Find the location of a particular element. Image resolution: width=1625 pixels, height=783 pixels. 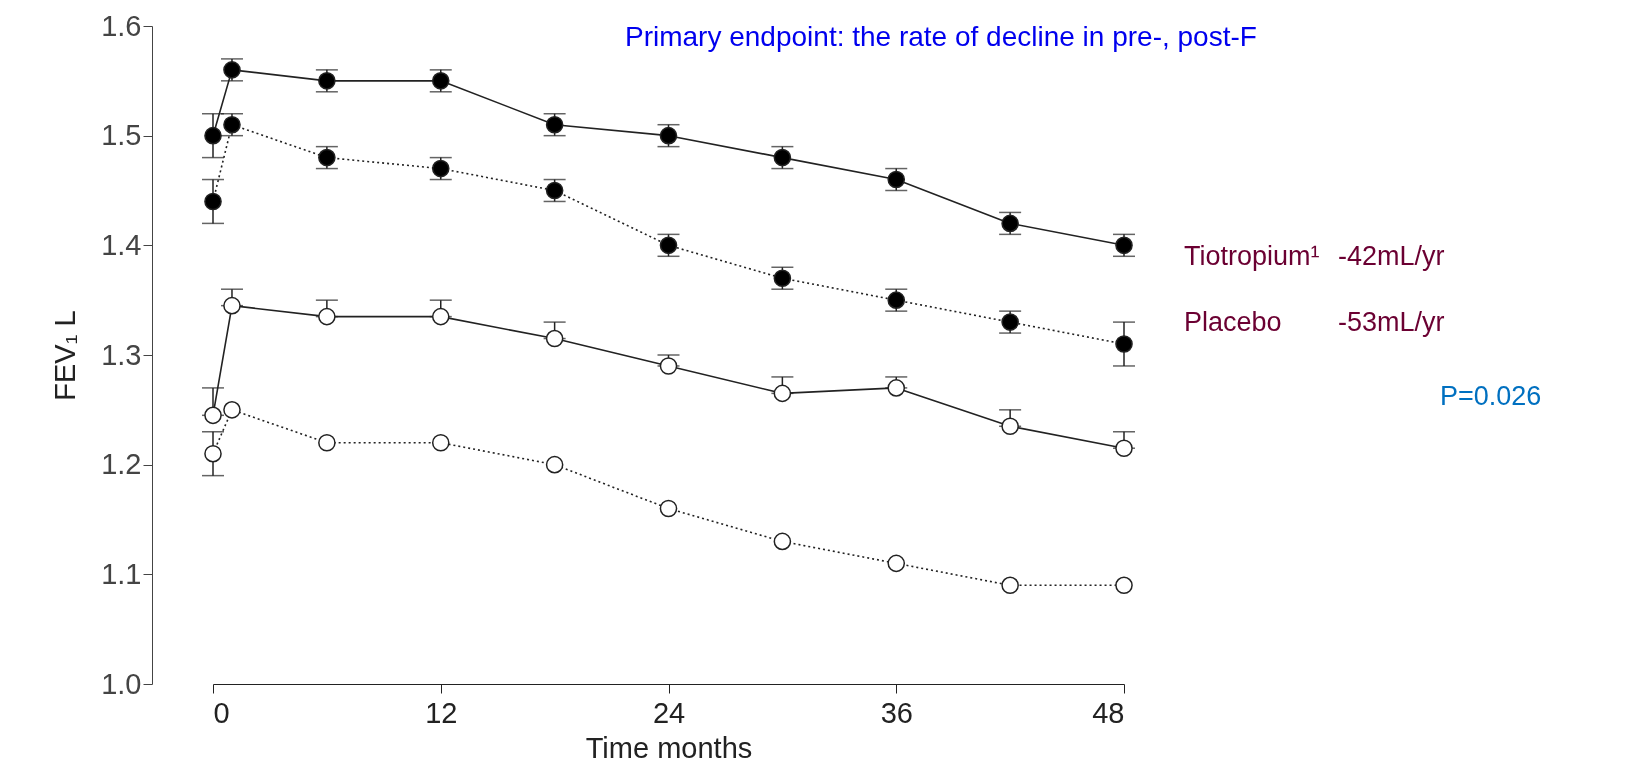

x-tick-label: 24 is located at coordinates (669, 712).